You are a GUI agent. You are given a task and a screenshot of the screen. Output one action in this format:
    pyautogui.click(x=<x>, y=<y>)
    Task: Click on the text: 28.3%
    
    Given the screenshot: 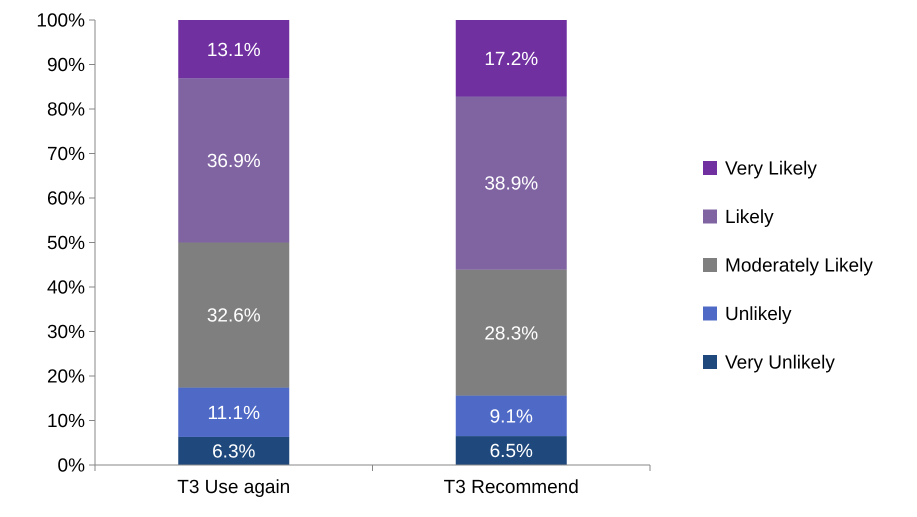 What is the action you would take?
    pyautogui.click(x=511, y=333)
    